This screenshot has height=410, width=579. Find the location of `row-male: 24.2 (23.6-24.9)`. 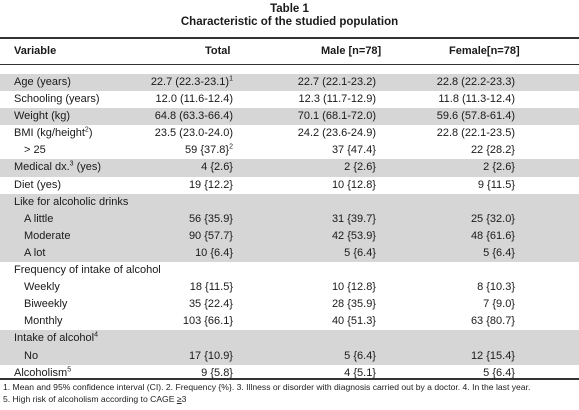

row-male: 24.2 (23.6-24.9) is located at coordinates (336, 133).